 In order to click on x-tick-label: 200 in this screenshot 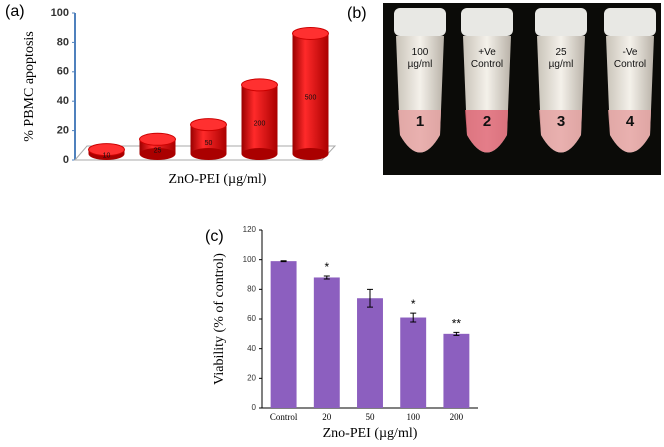, I will do `click(457, 417)`.